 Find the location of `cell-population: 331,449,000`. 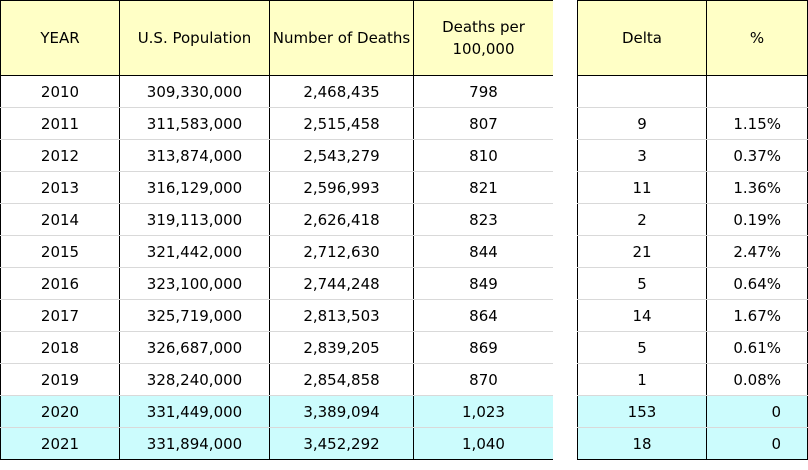

cell-population: 331,449,000 is located at coordinates (194, 411).